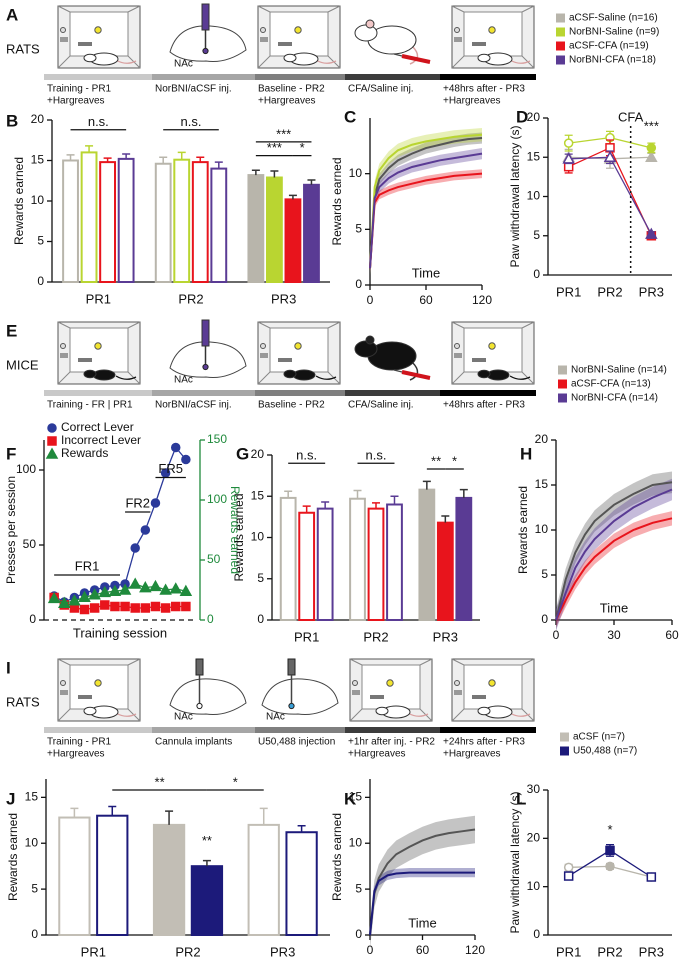  What do you see at coordinates (160, 781) in the screenshot?
I see `annotation: **` at bounding box center [160, 781].